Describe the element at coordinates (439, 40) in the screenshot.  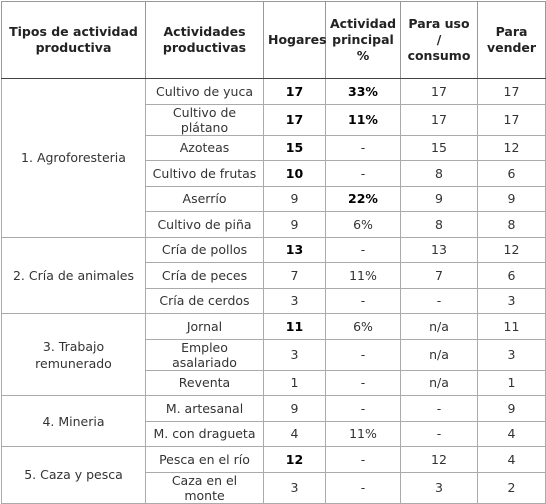
I see `header-cell: Para uso / consumo` at that location.